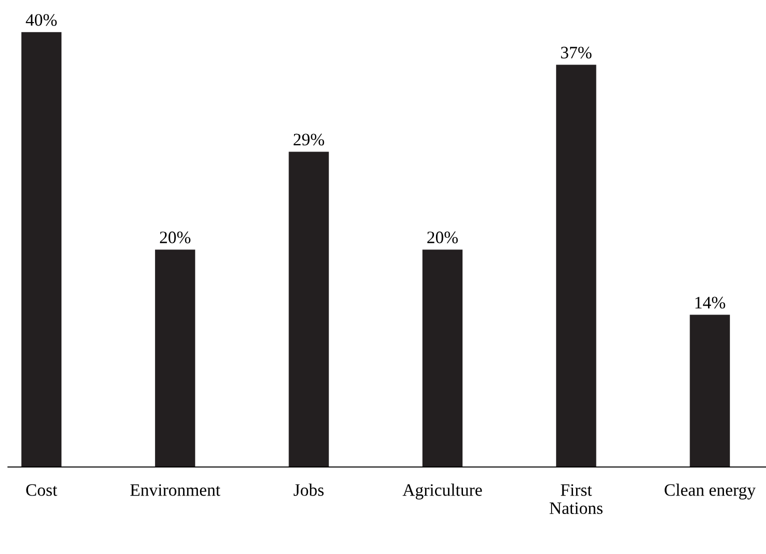  Describe the element at coordinates (710, 302) in the screenshot. I see `data-label: 14%` at that location.